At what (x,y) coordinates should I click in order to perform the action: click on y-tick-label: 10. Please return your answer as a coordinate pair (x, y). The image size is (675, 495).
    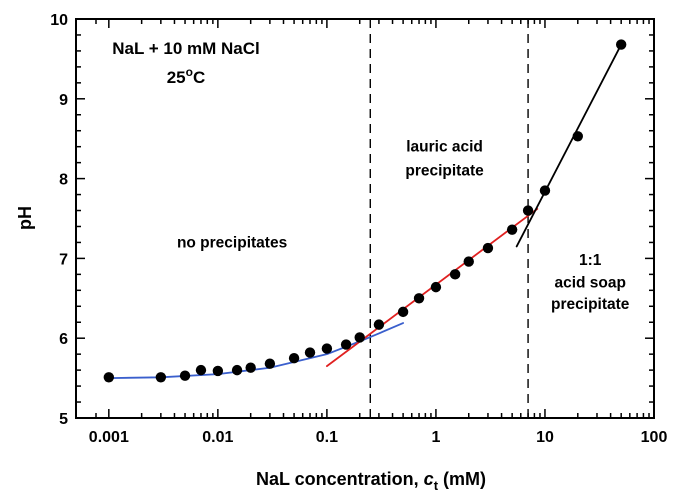
    Looking at the image, I should click on (59, 20).